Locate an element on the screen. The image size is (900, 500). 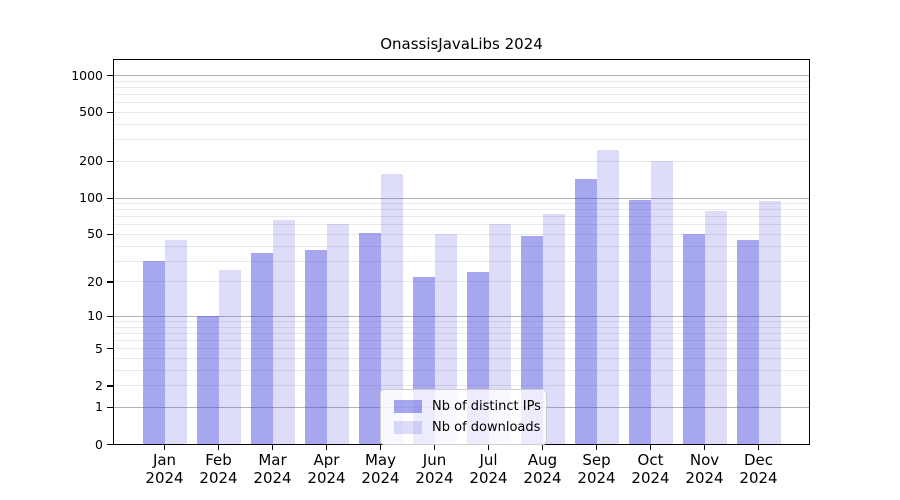
x-tick-label-mar: Mar 2024 is located at coordinates (272, 469).